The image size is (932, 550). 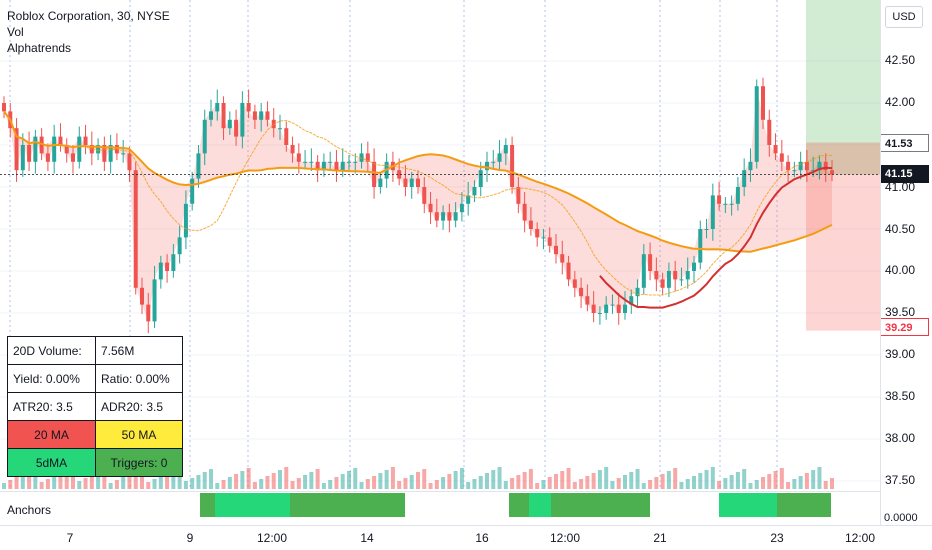 What do you see at coordinates (70, 538) in the screenshot?
I see `time-tick: 7` at bounding box center [70, 538].